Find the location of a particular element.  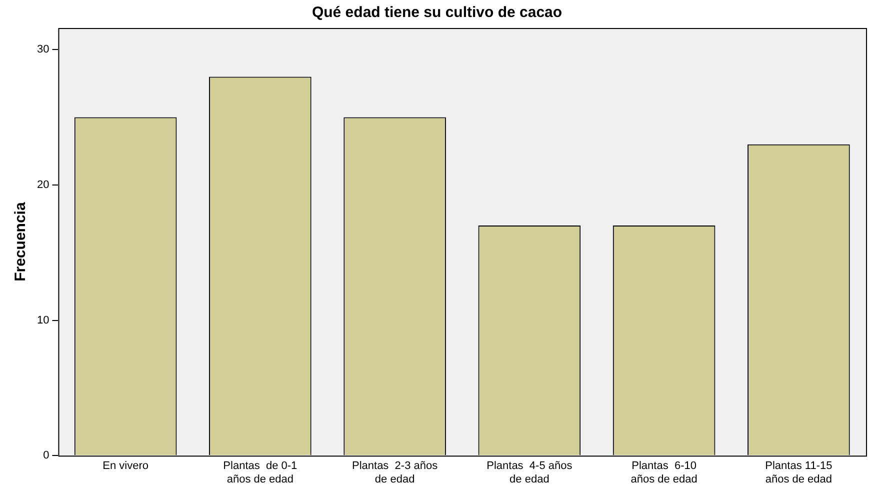

y-tick-label: 0 is located at coordinates (46, 456).